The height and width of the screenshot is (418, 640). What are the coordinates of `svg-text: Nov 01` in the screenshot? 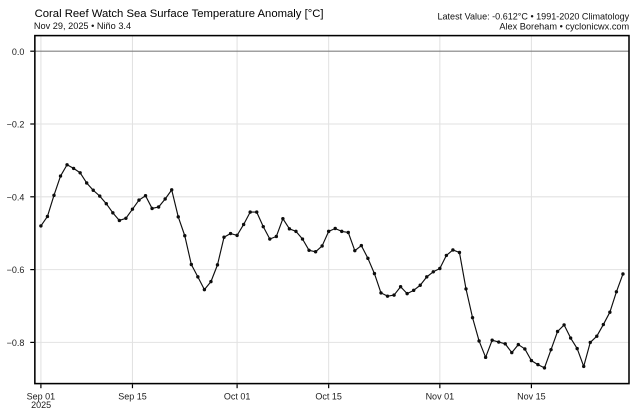 It's located at (440, 397).